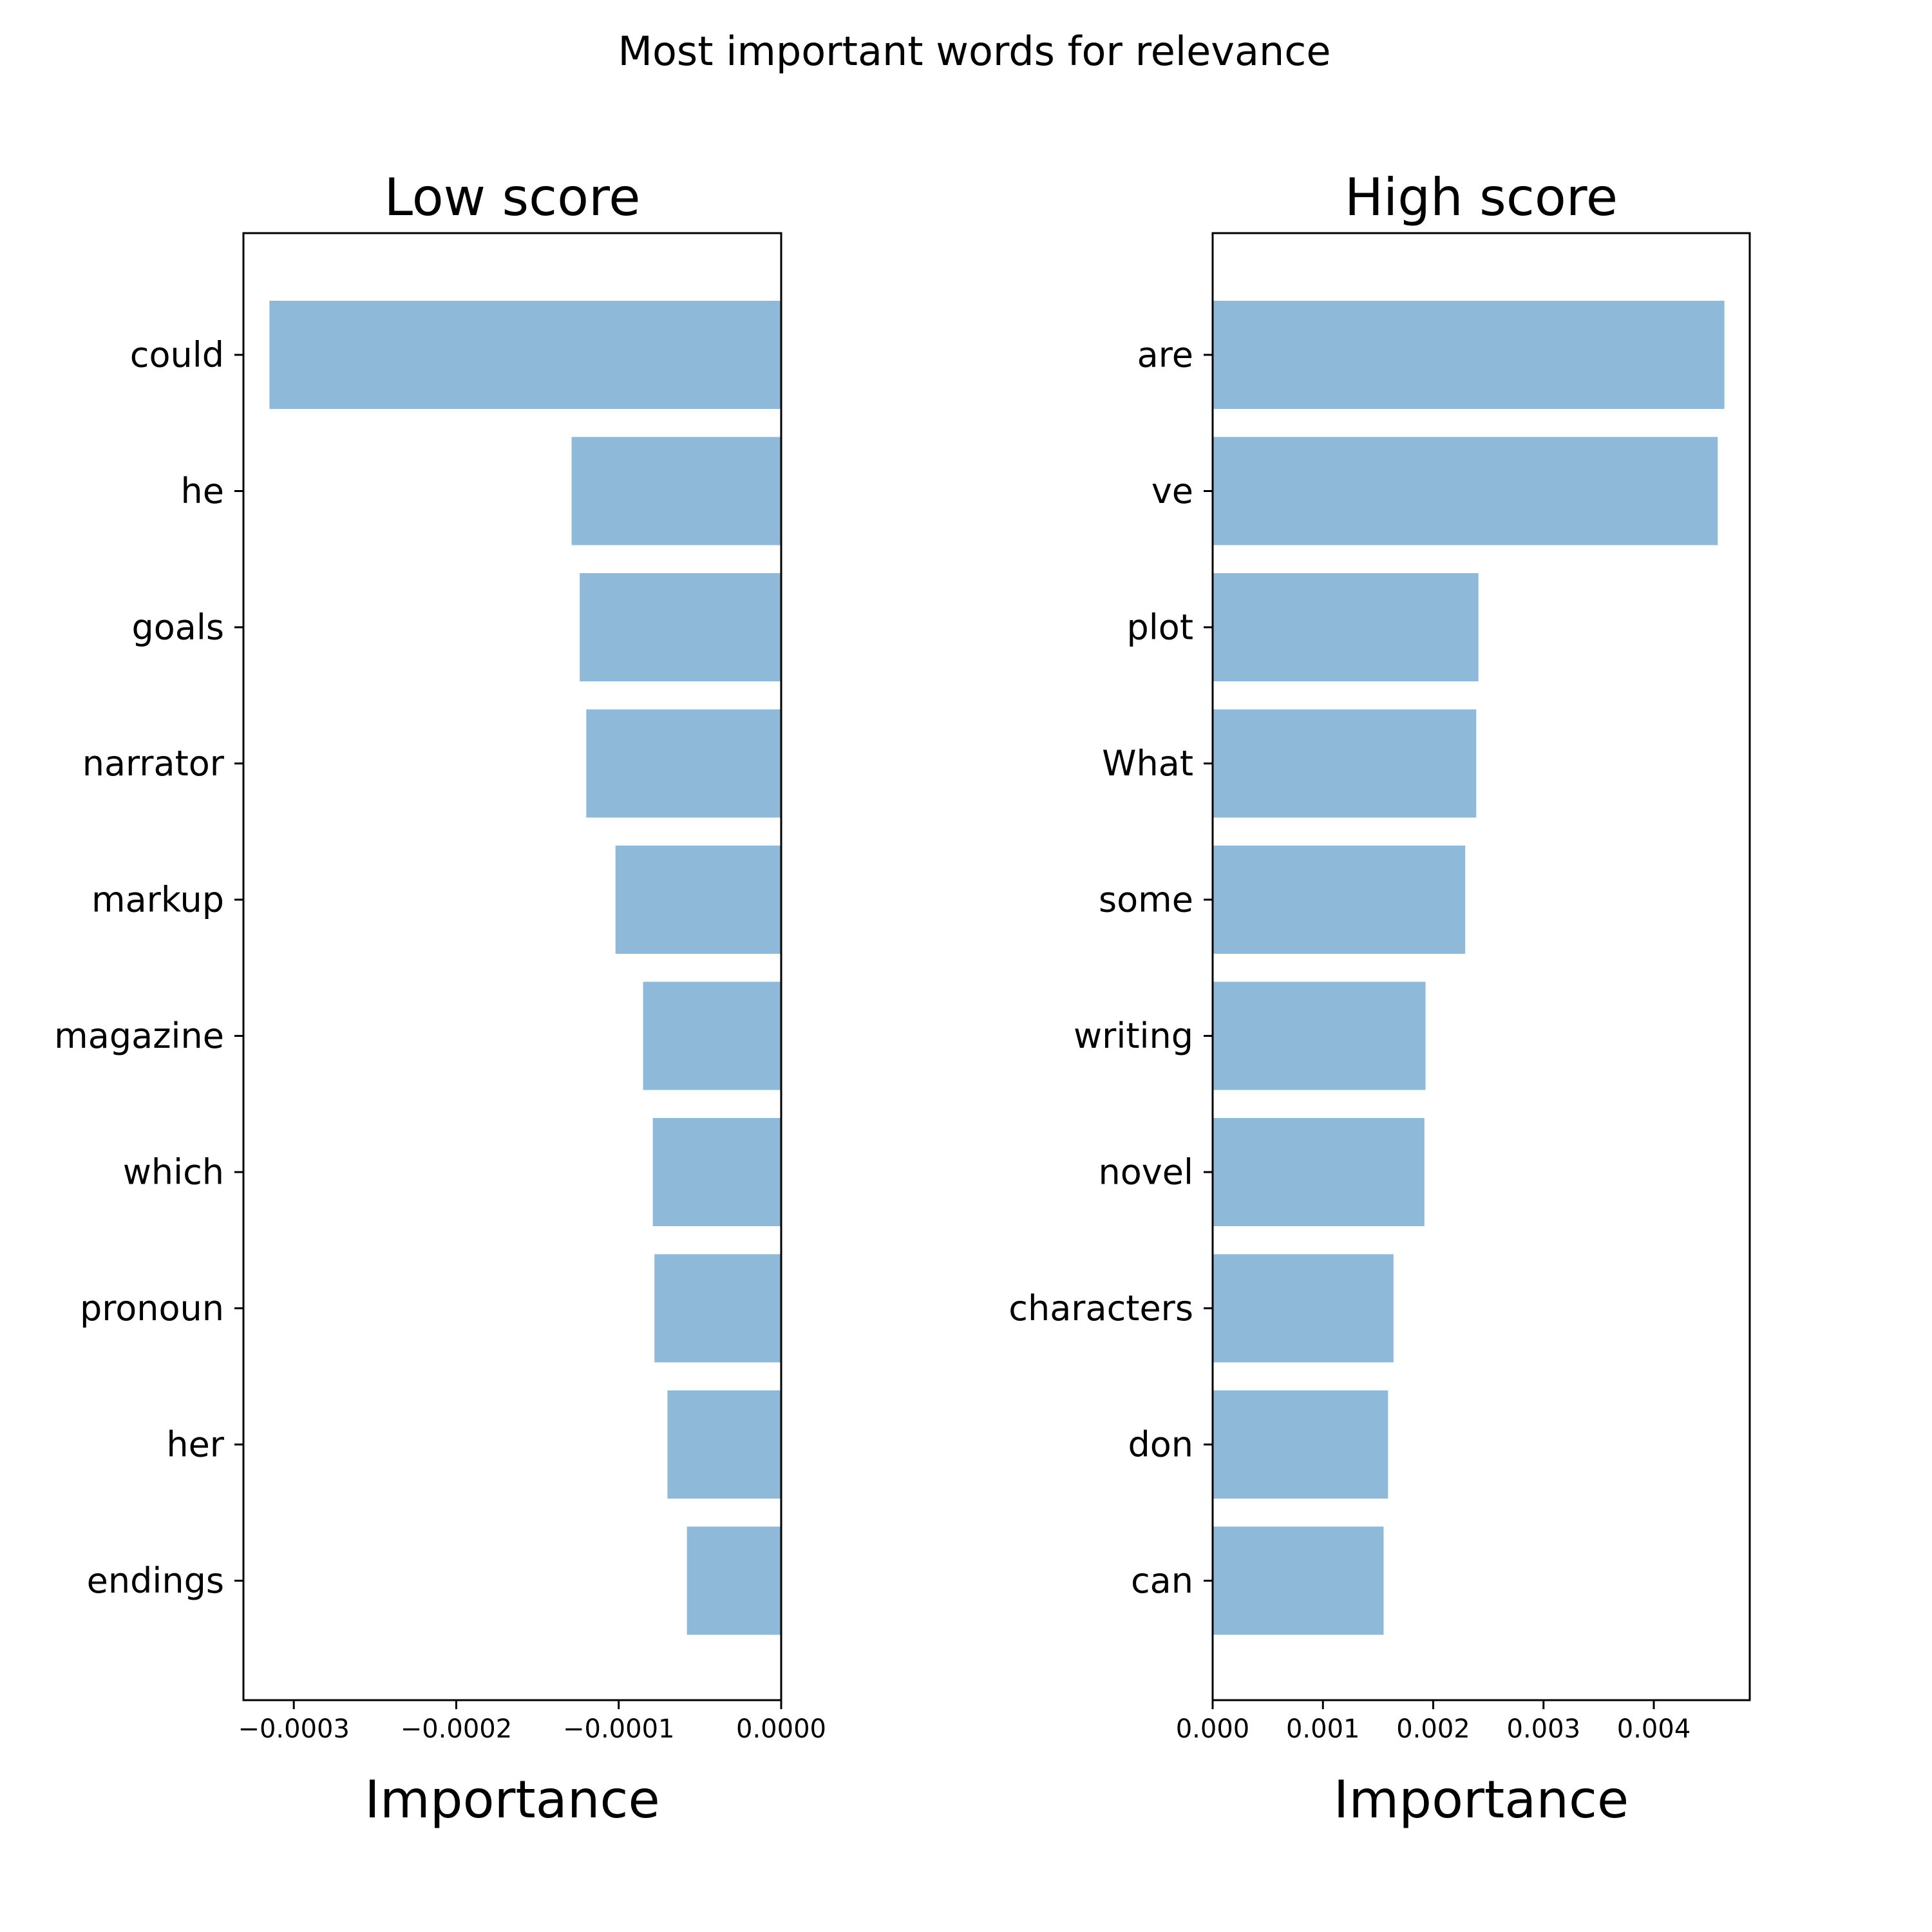 The height and width of the screenshot is (1932, 1932). What do you see at coordinates (139, 1036) in the screenshot?
I see `y-tick-label: magazine` at bounding box center [139, 1036].